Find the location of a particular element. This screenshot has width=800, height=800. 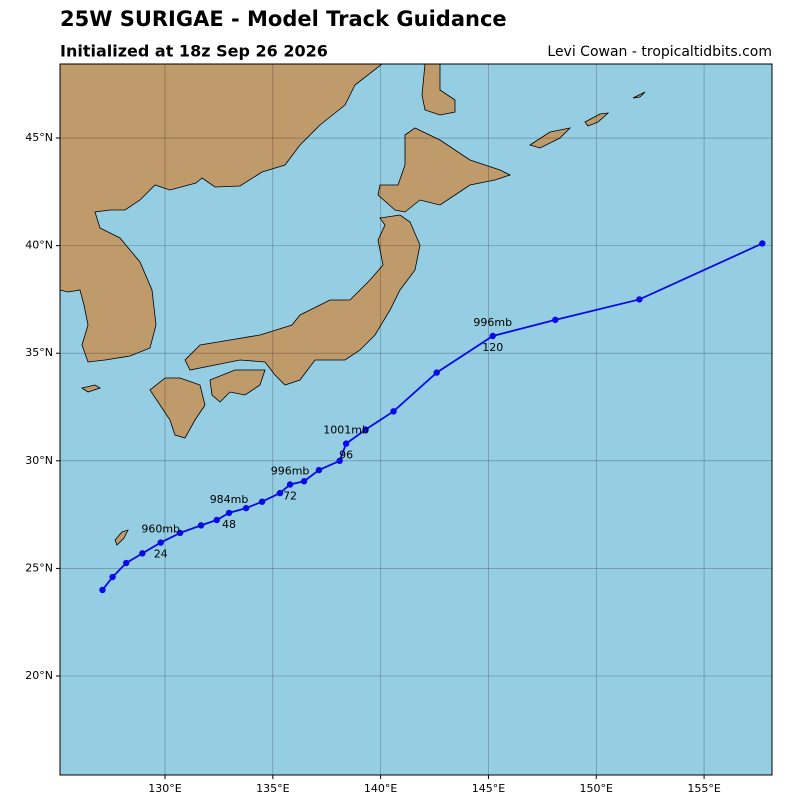

hokkaido is located at coordinates (444, 170).